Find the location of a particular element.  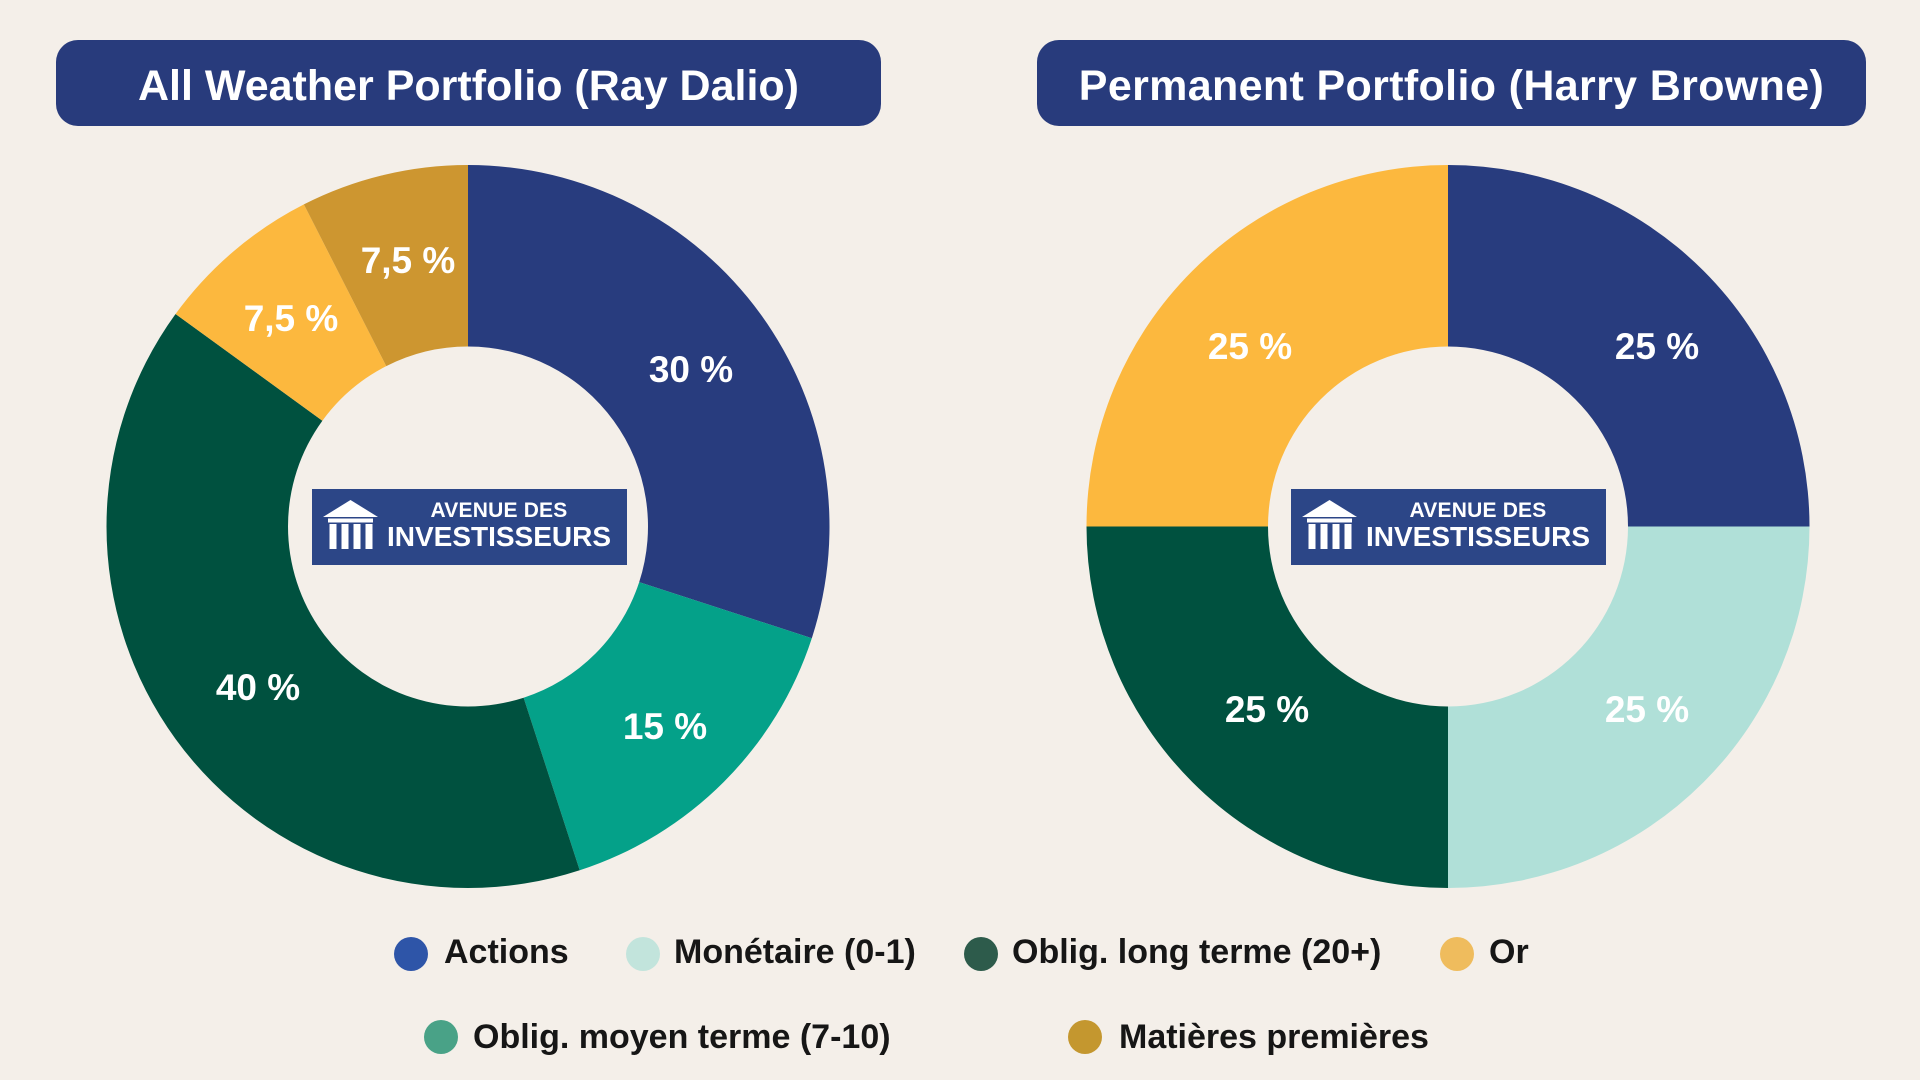

svg-text: 40 % is located at coordinates (258, 687).